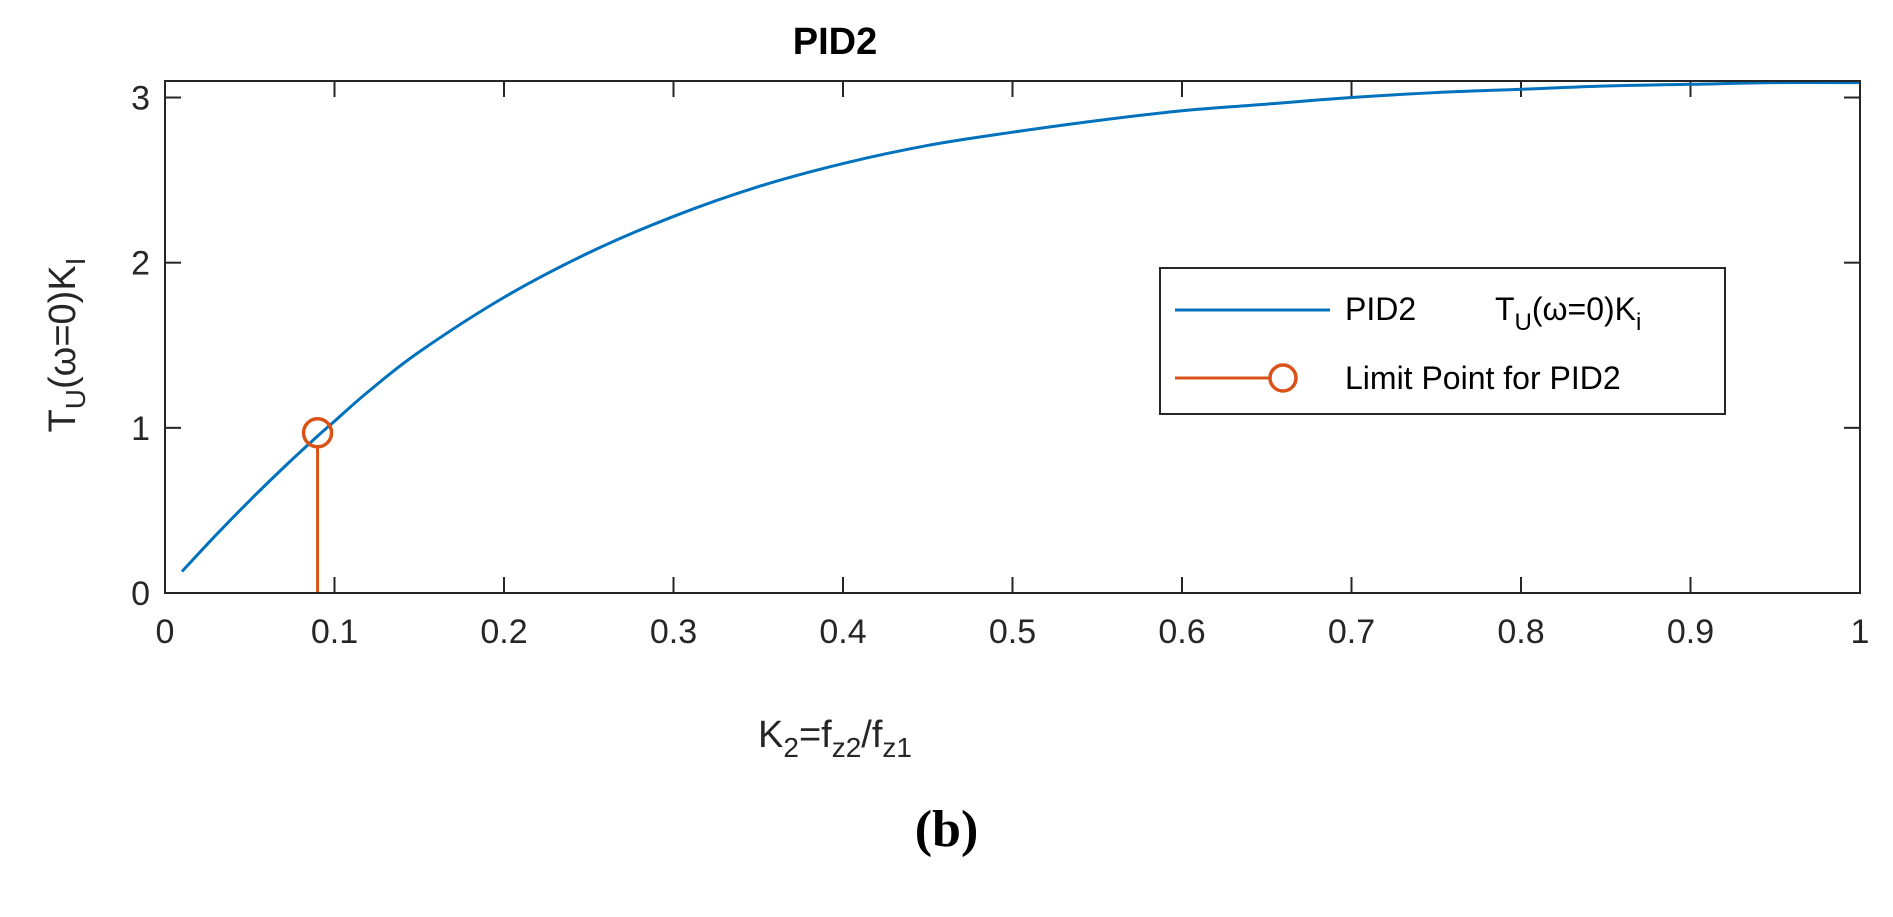 The image size is (1893, 917). Describe the element at coordinates (1860, 632) in the screenshot. I see `x-tick-label: 1` at that location.